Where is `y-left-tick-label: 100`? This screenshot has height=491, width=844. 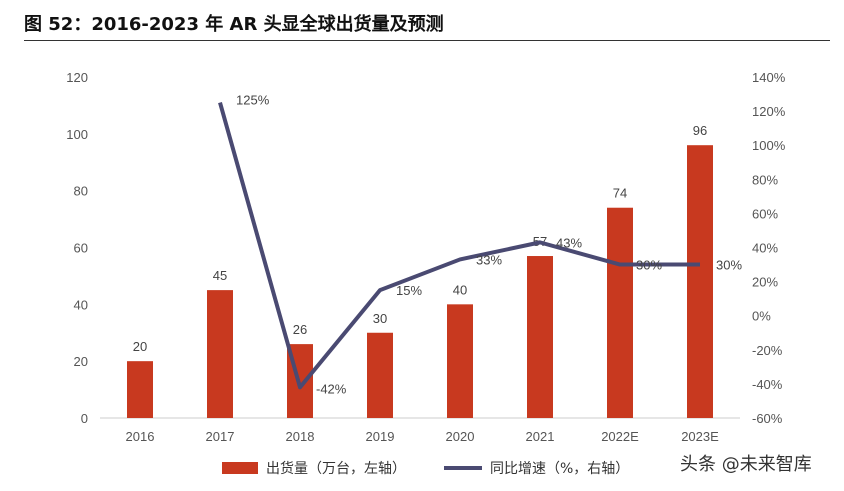 y-left-tick-label: 100 is located at coordinates (77, 134).